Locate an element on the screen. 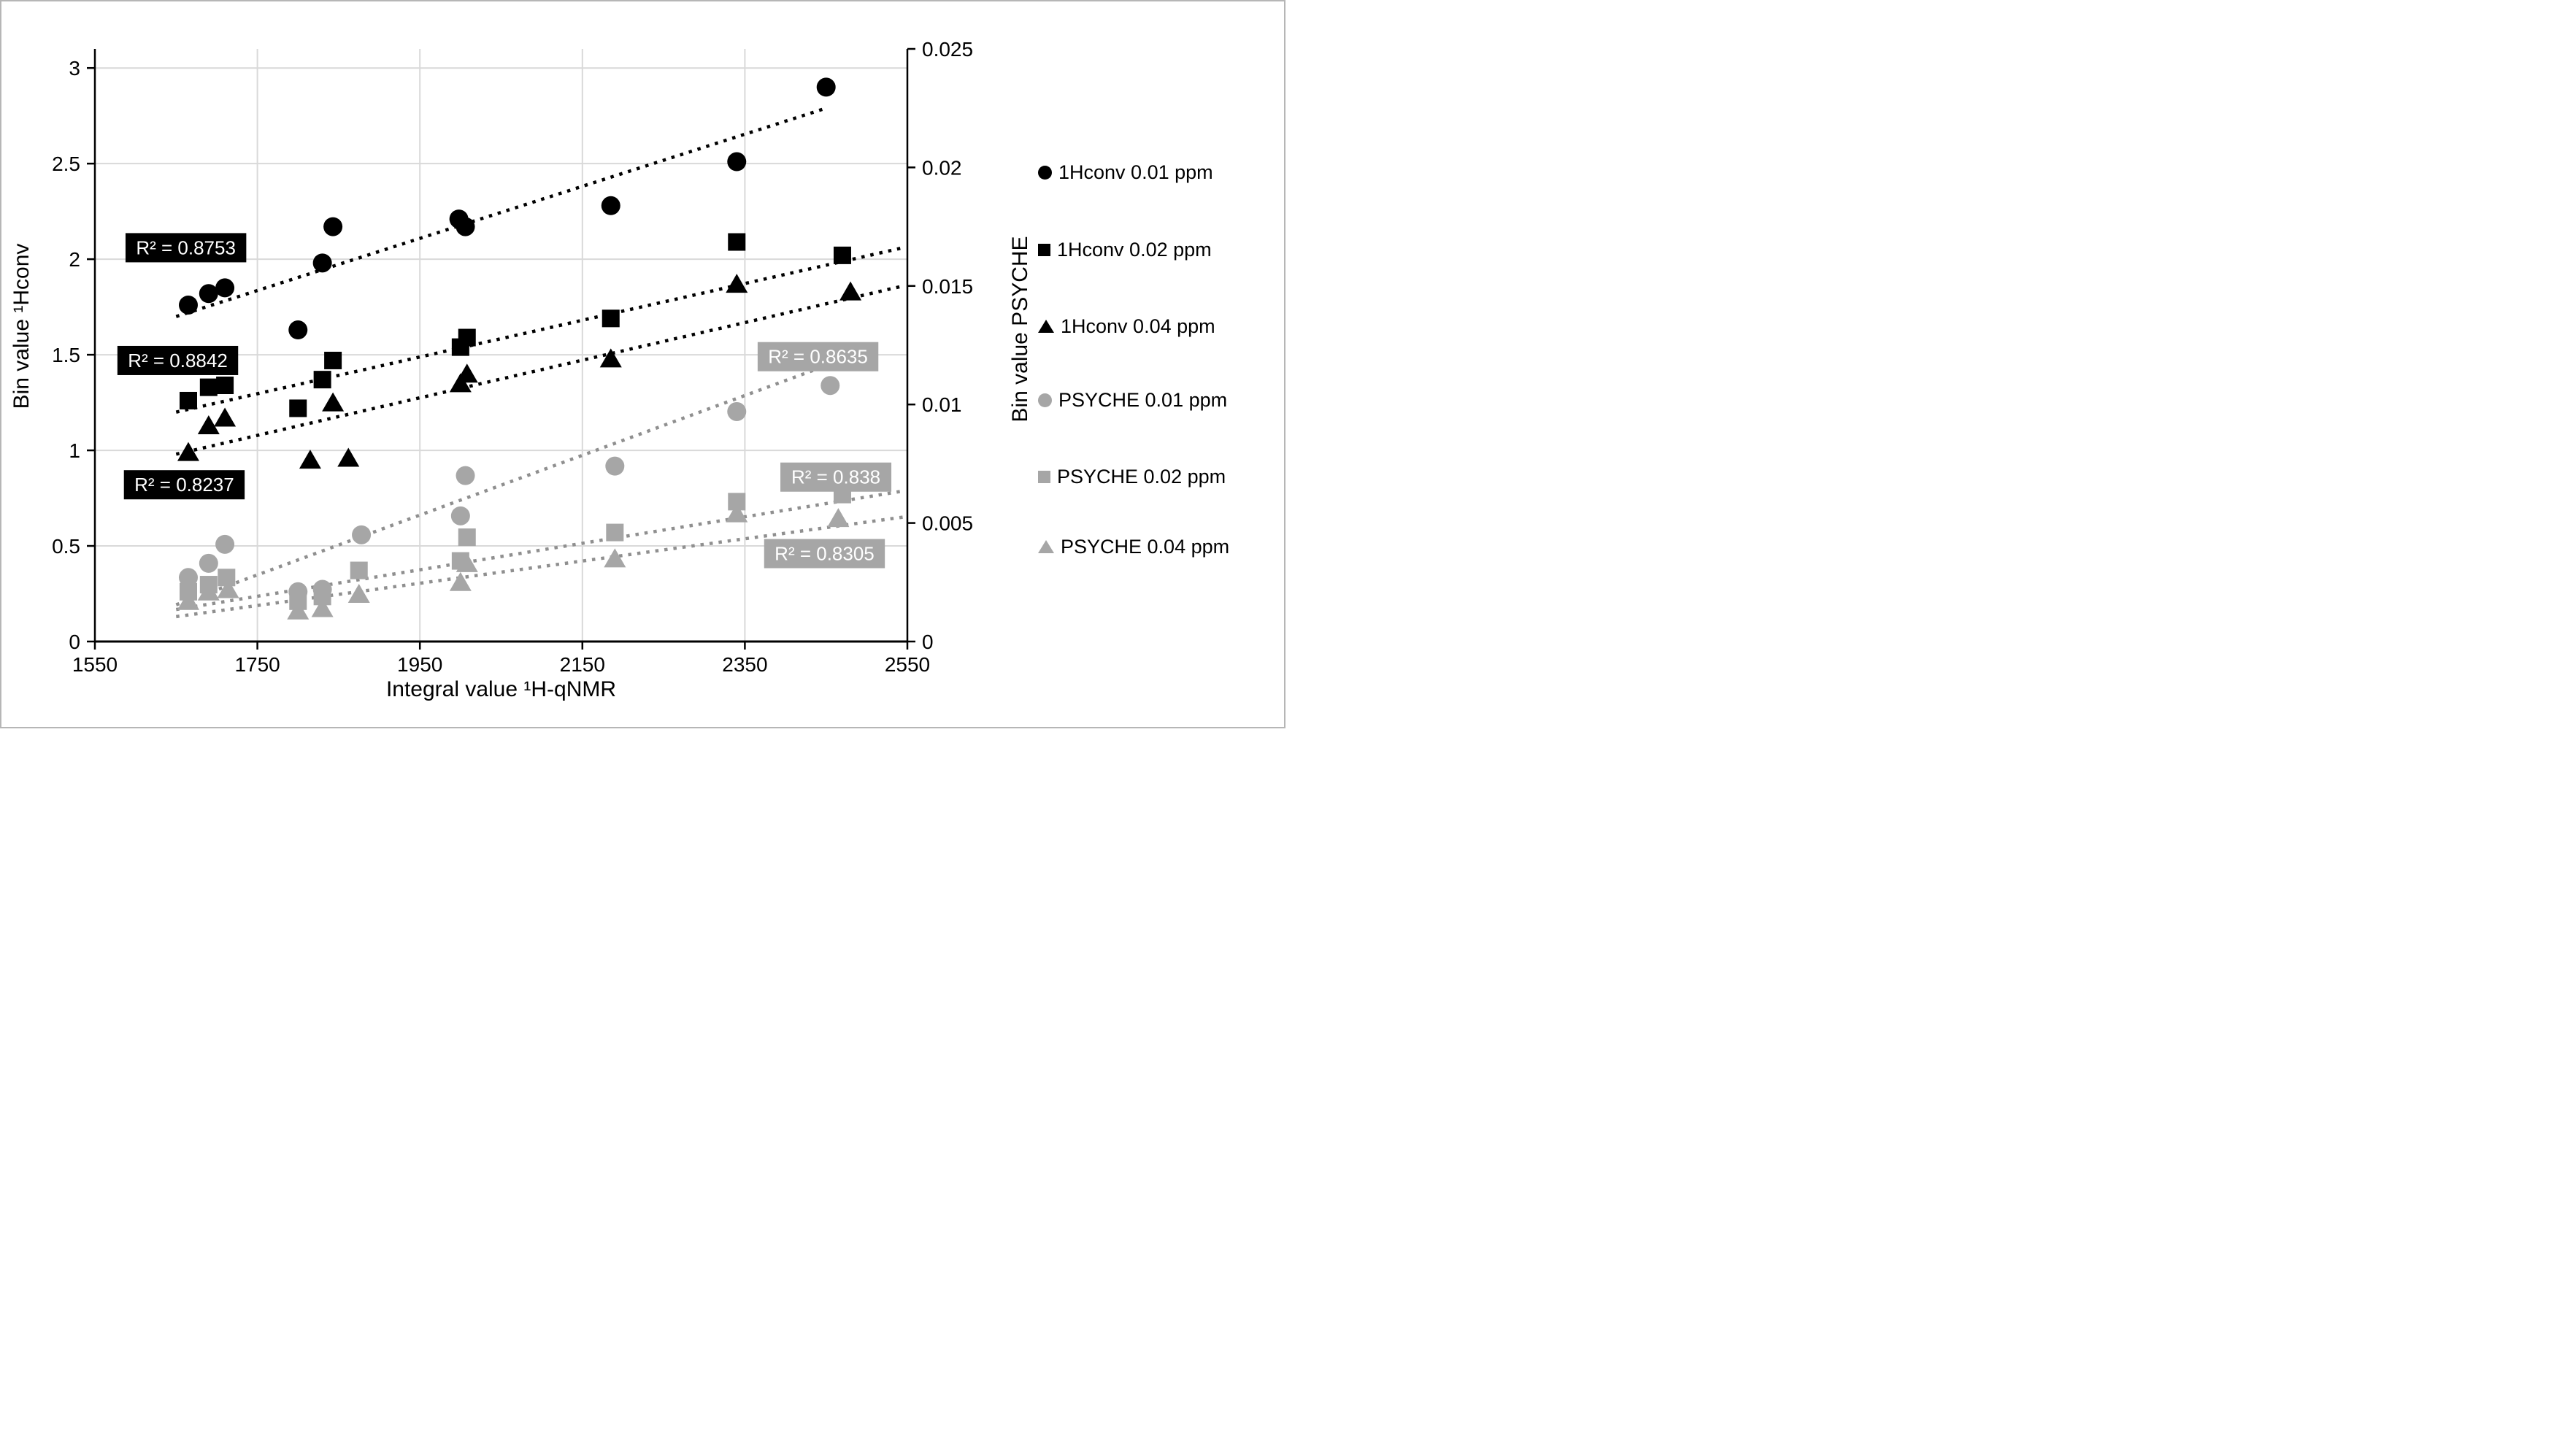 This screenshot has width=2571, height=1456. x-axis-tick-label: 2550 is located at coordinates (907, 664).